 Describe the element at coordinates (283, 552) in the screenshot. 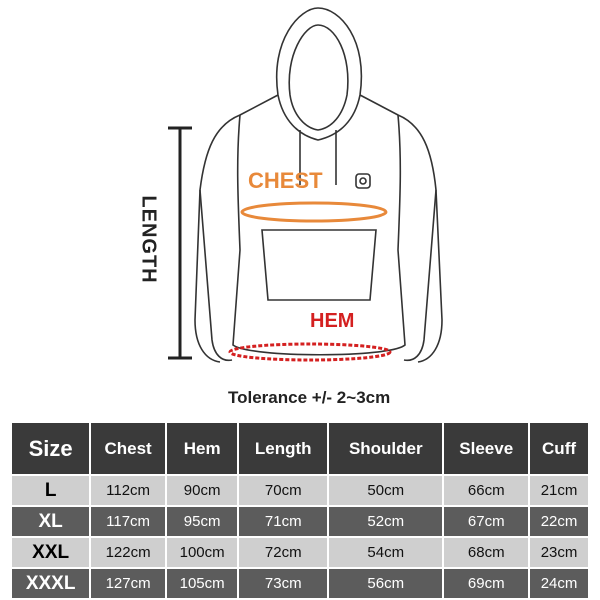

I see `cell: 72cm` at that location.